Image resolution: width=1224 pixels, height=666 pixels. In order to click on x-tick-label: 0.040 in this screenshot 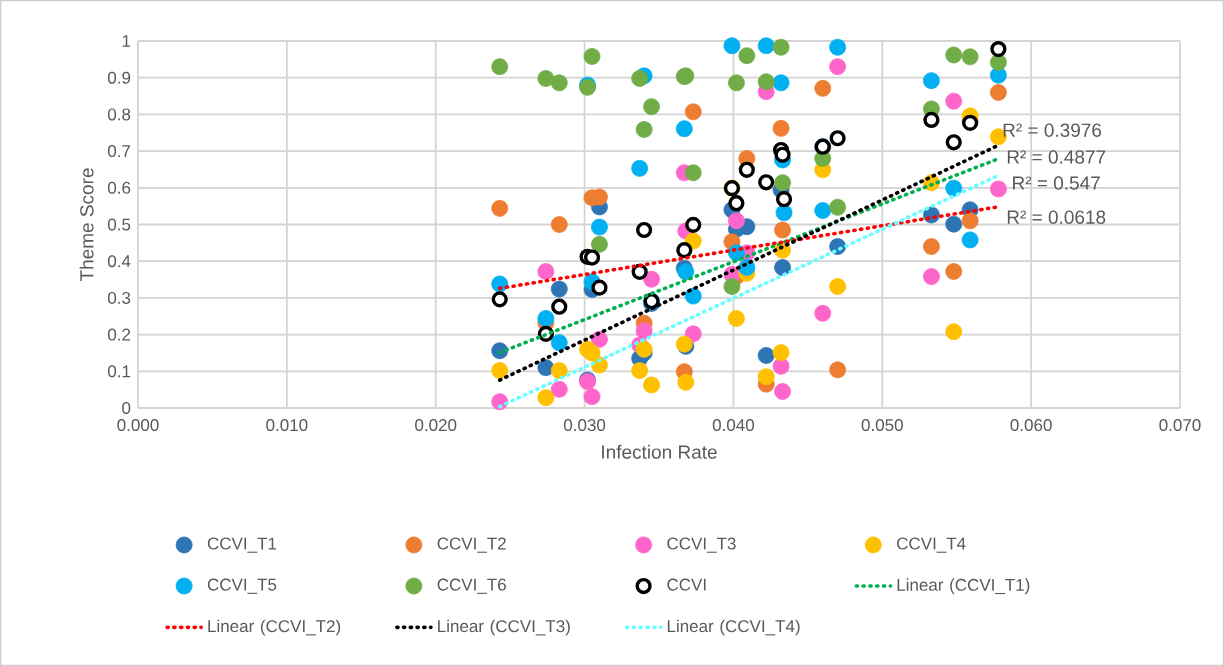, I will do `click(733, 425)`.